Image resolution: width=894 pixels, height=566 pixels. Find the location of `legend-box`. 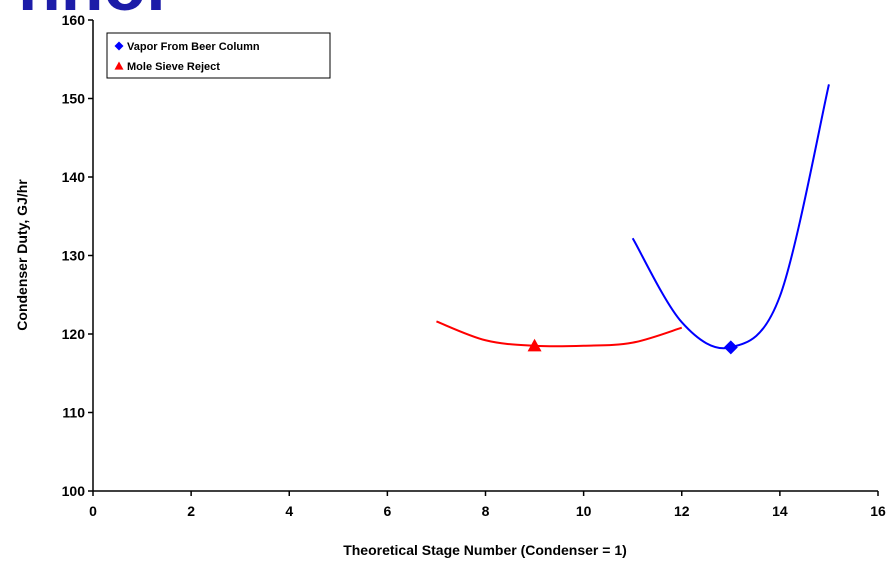

legend-box is located at coordinates (218, 55).